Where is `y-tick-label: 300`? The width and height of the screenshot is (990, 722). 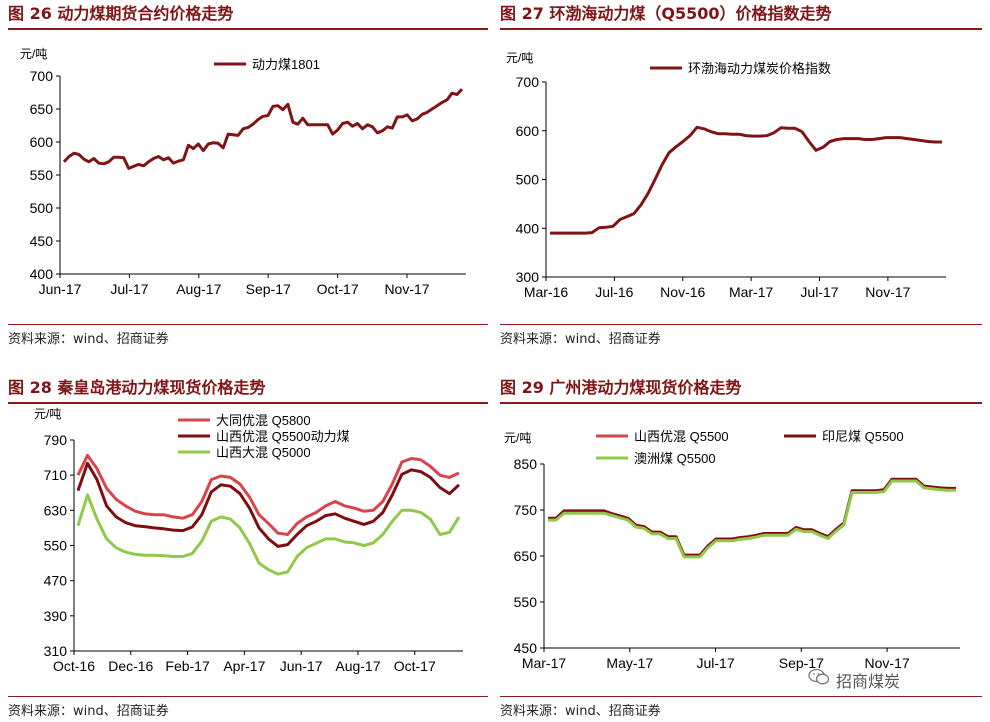 y-tick-label: 300 is located at coordinates (528, 277).